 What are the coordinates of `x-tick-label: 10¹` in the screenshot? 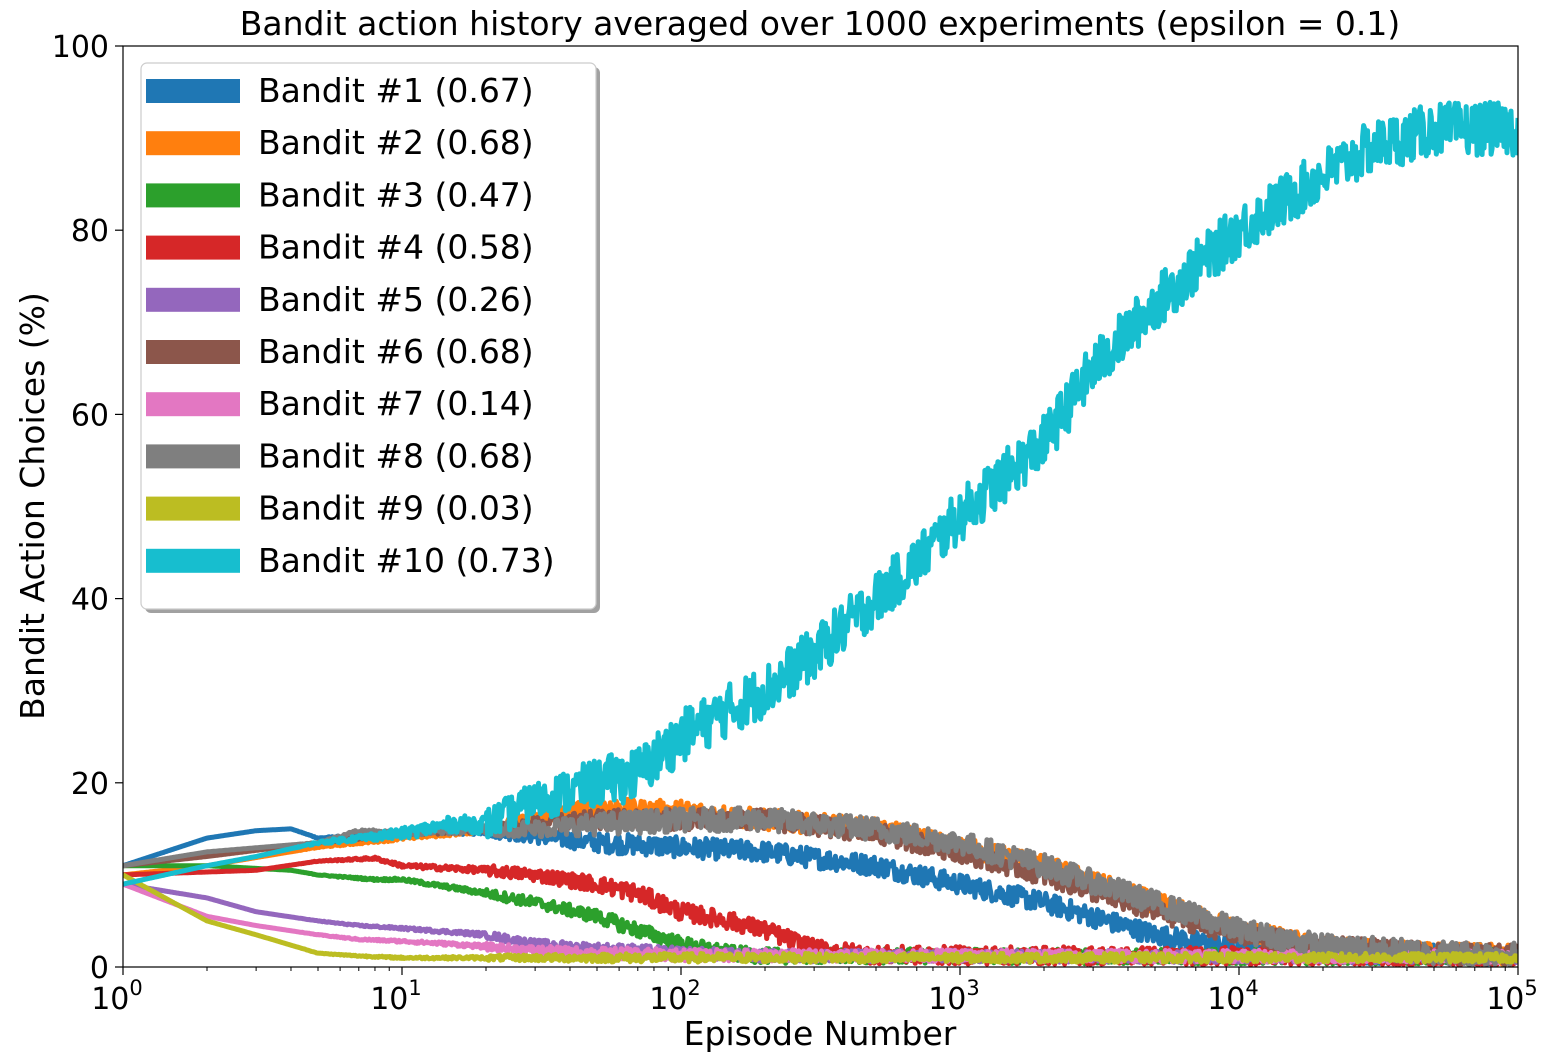 It's located at (396, 996).